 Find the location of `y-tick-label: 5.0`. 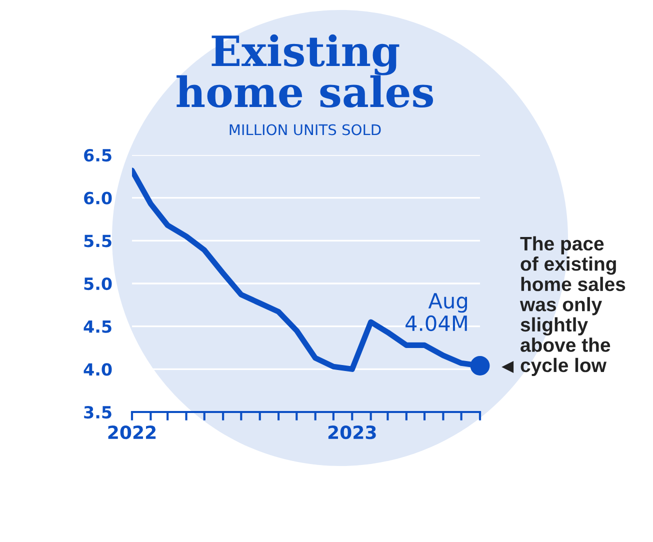

y-tick-label: 5.0 is located at coordinates (98, 283).